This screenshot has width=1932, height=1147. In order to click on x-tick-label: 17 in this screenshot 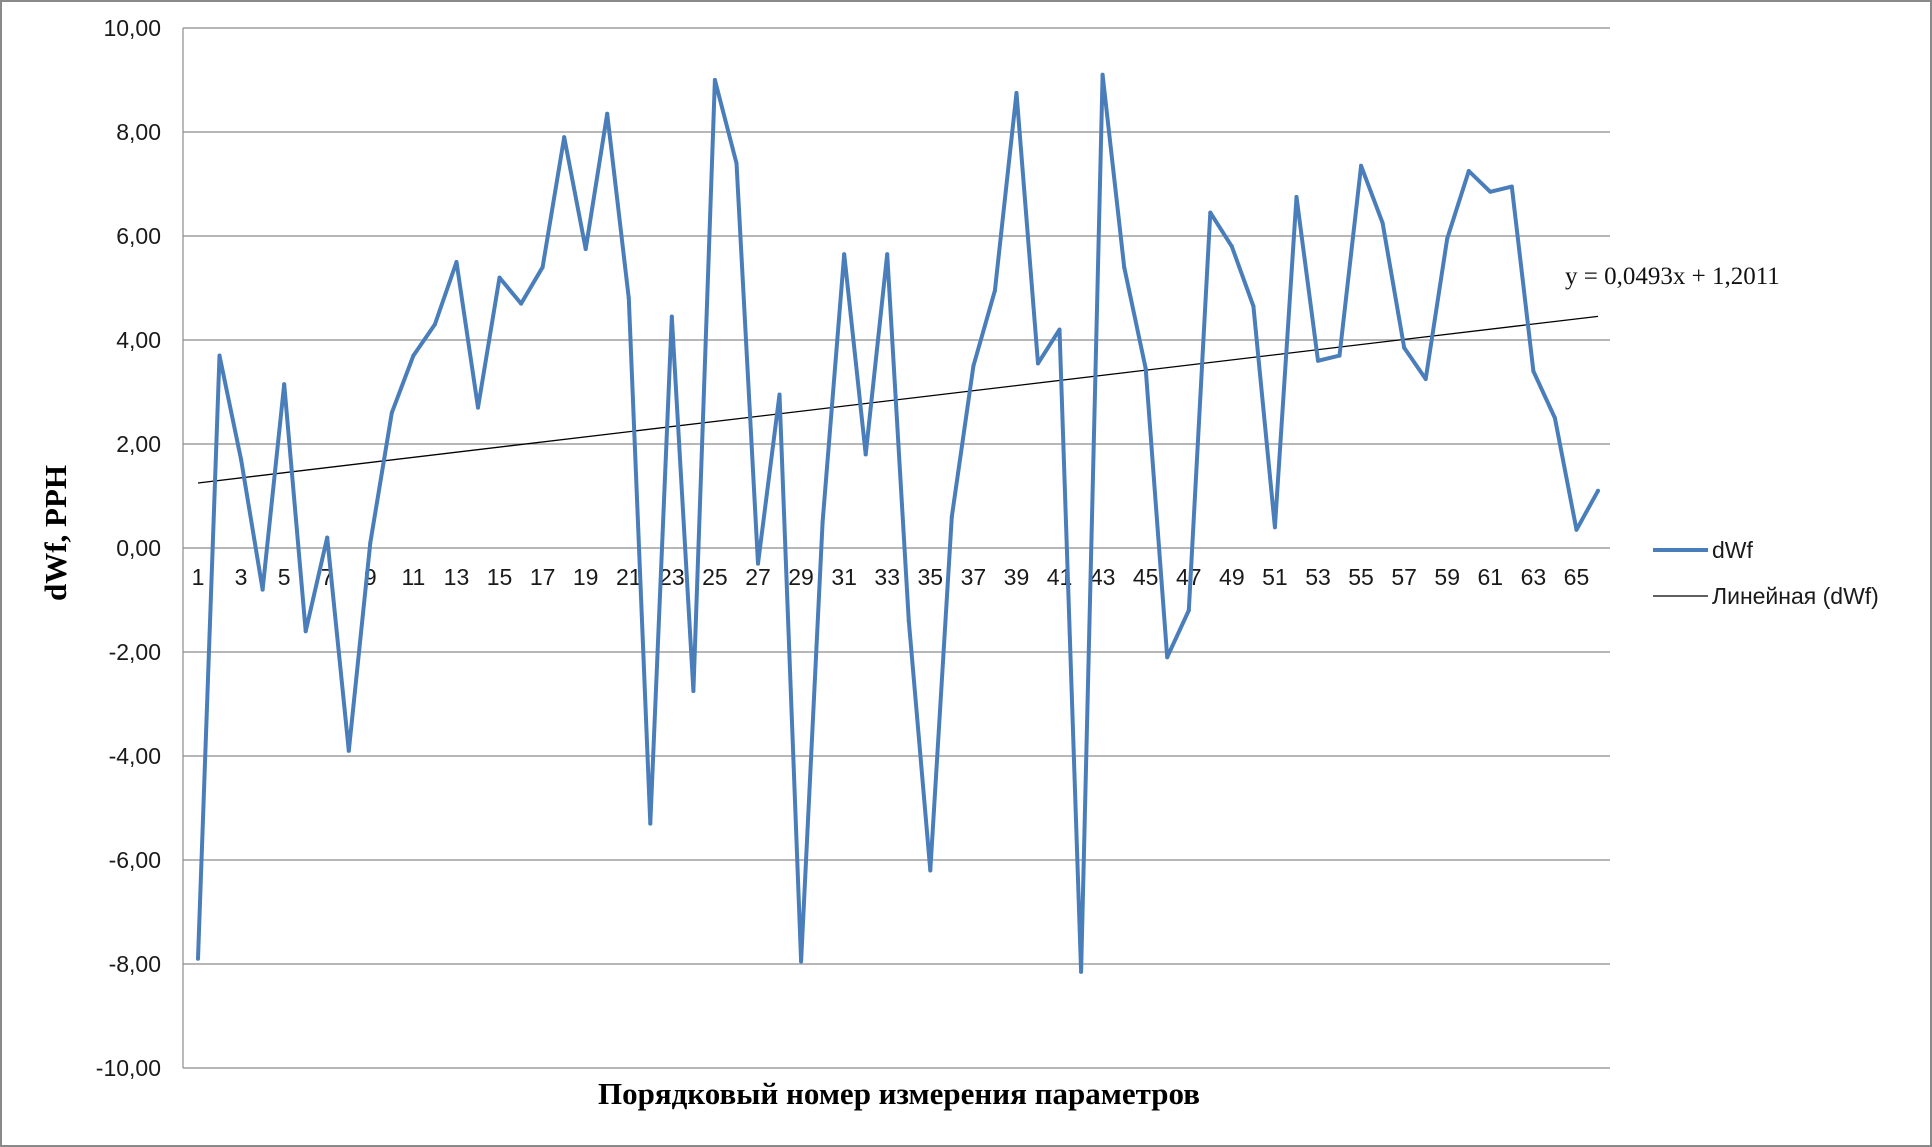, I will do `click(543, 577)`.